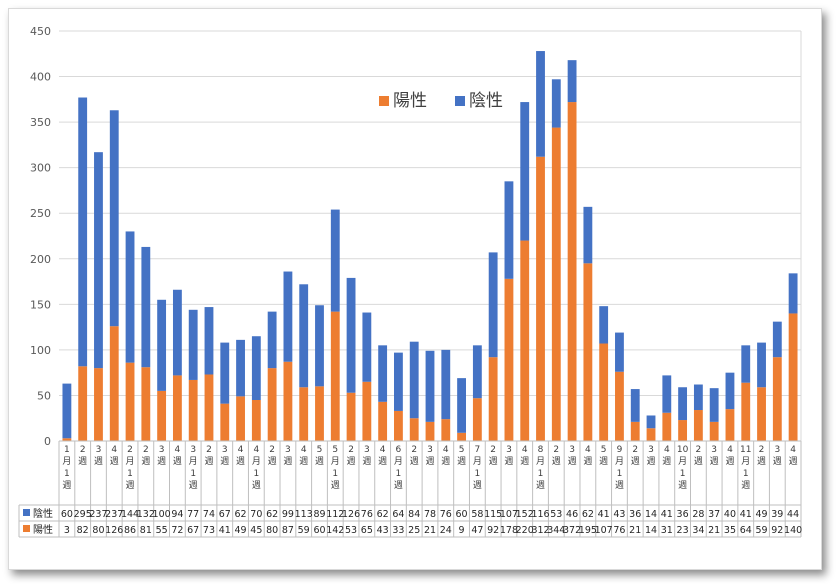 This screenshot has width=836, height=584. What do you see at coordinates (620, 450) in the screenshot?
I see `category-label-part: 9` at bounding box center [620, 450].